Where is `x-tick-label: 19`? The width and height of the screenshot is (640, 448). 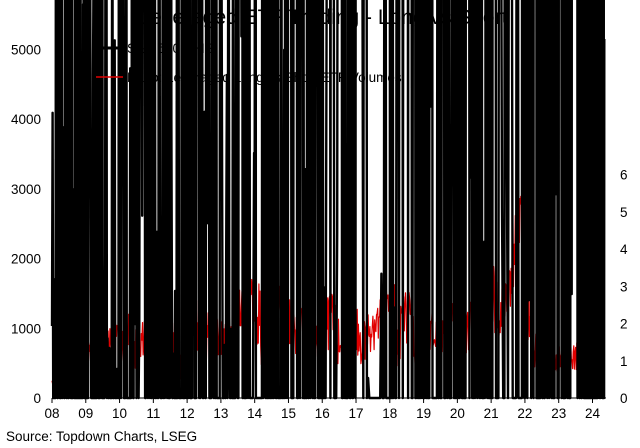 x-tick-label: 19 is located at coordinates (423, 413).